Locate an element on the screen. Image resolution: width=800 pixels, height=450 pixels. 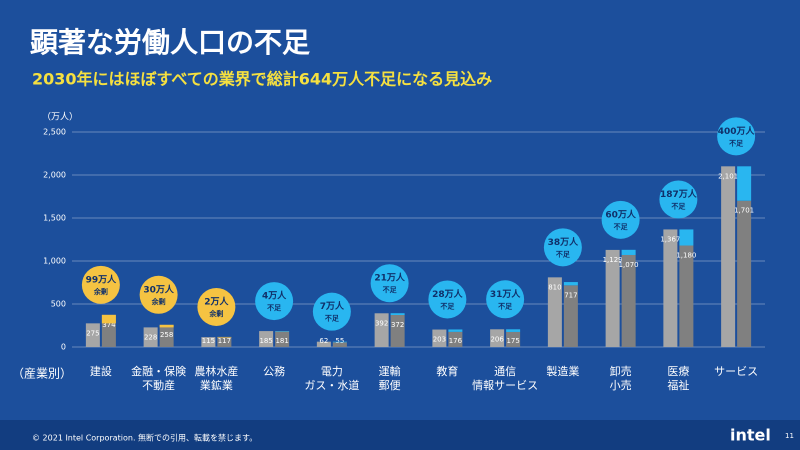
x-tick-label: 公務 is located at coordinates (274, 371).